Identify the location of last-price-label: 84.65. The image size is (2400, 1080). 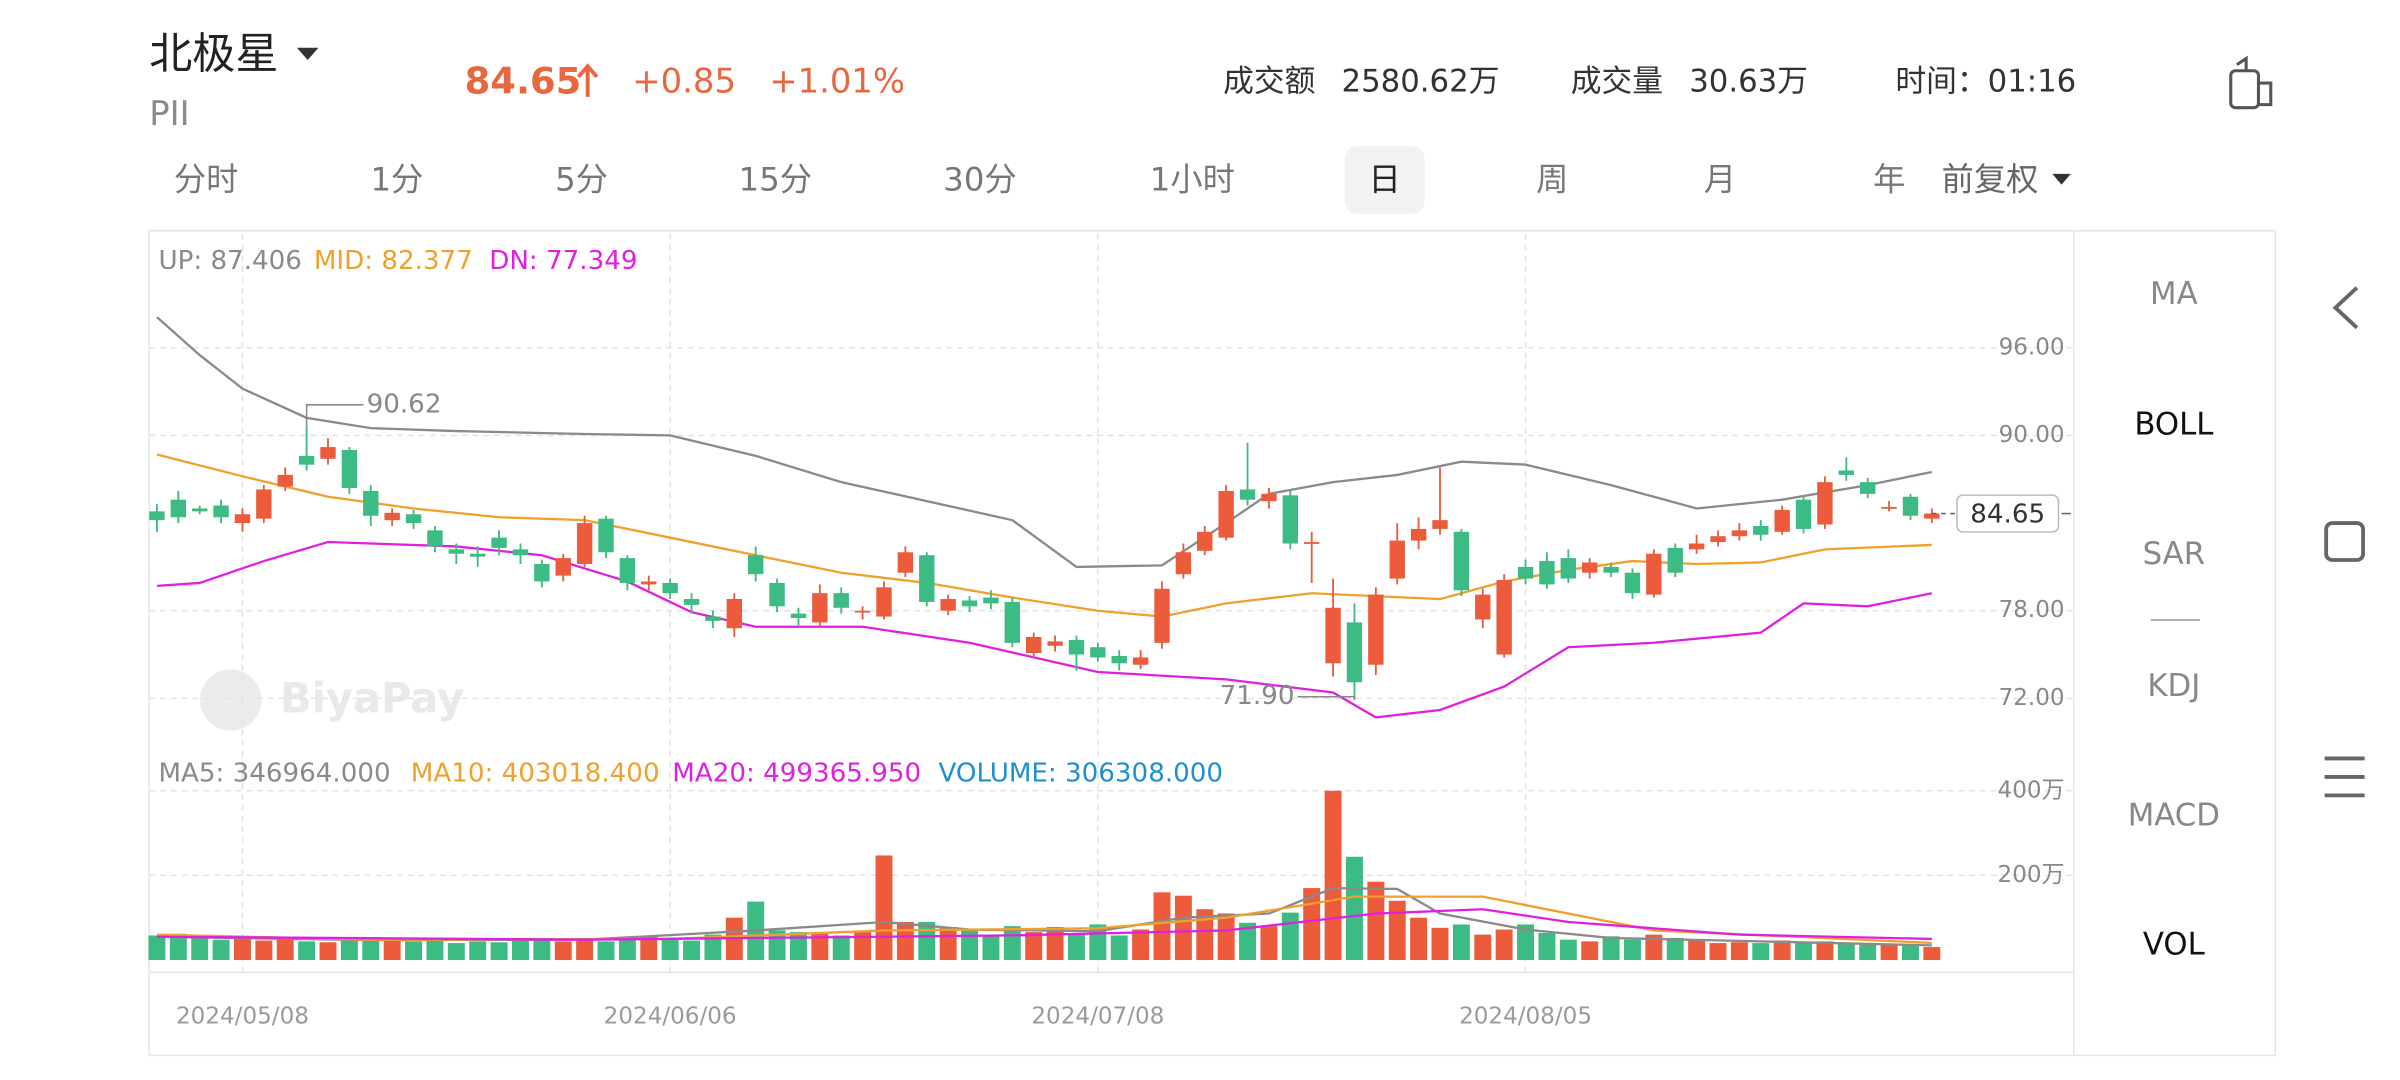
(2007, 515).